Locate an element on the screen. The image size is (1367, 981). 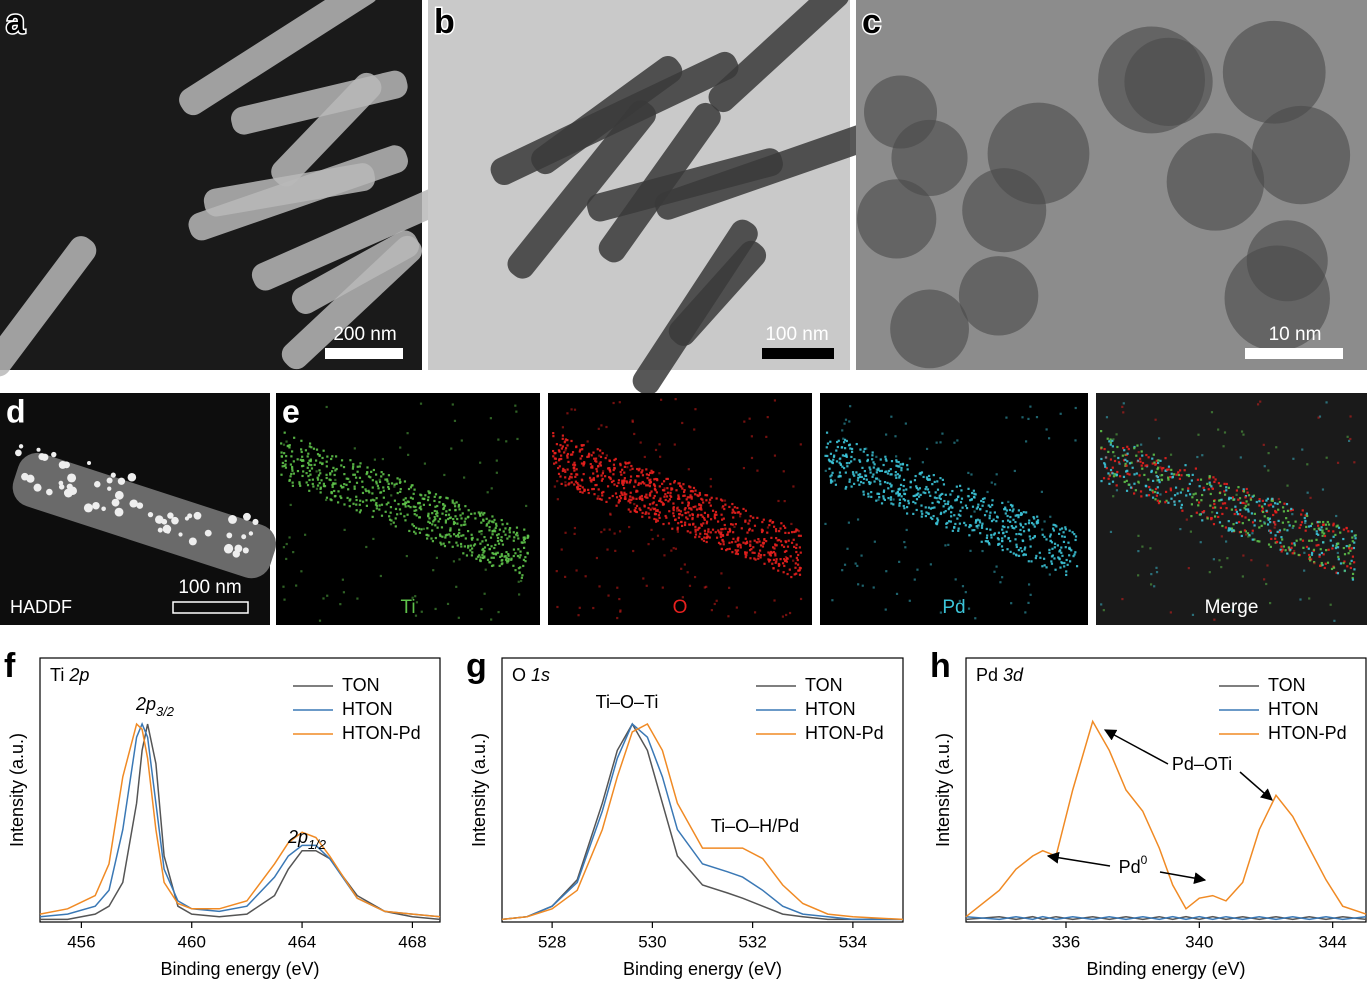
scale-bar-label: 100 nm is located at coordinates (209, 587).